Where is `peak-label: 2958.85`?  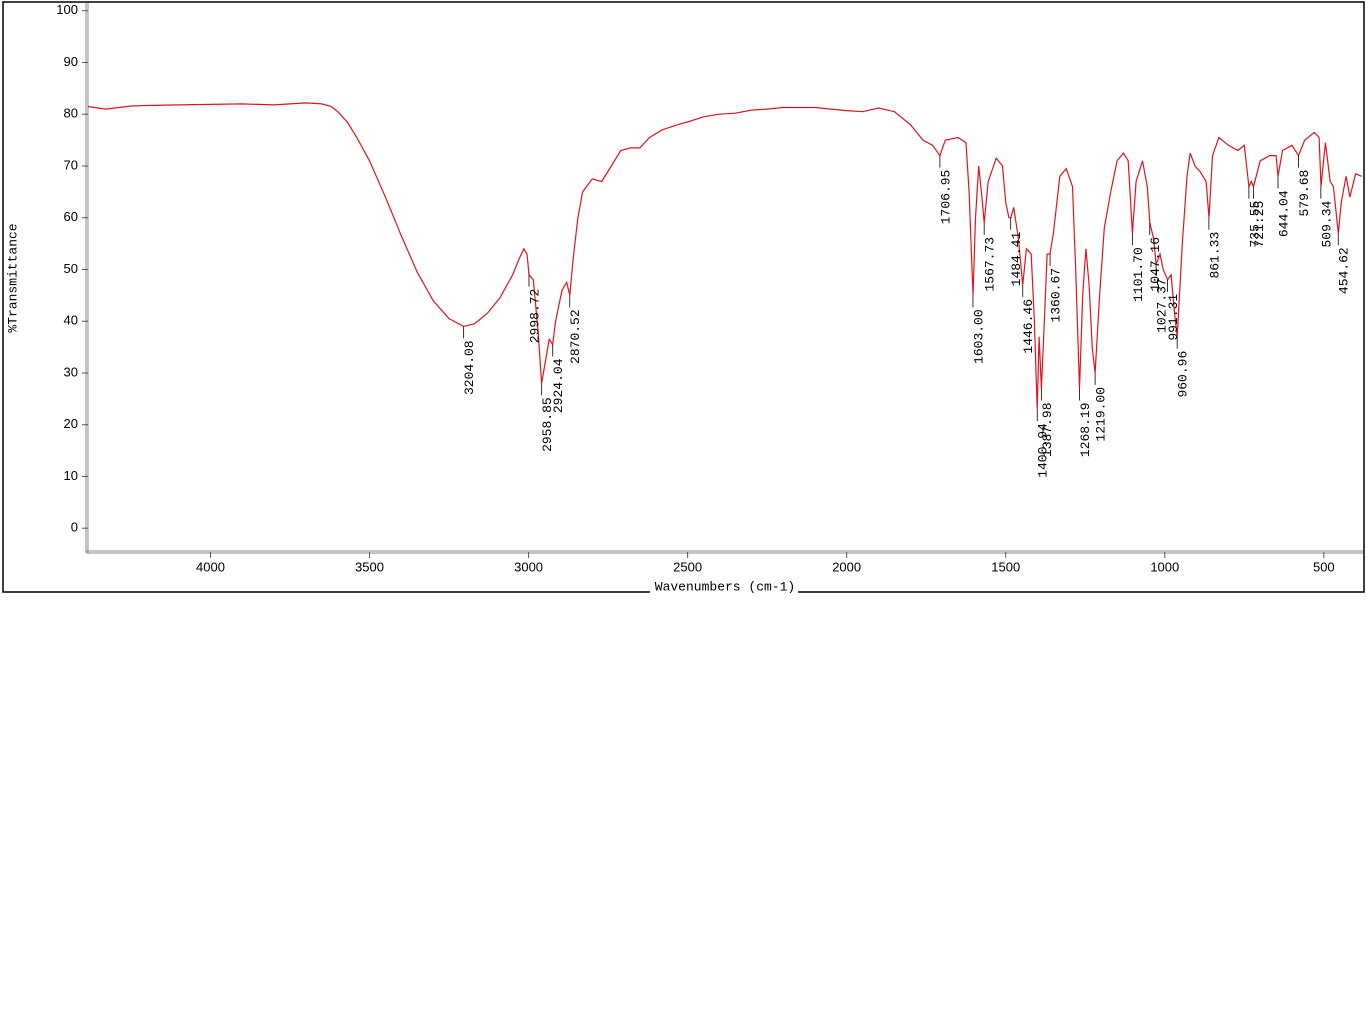
peak-label: 2958.85 is located at coordinates (547, 424).